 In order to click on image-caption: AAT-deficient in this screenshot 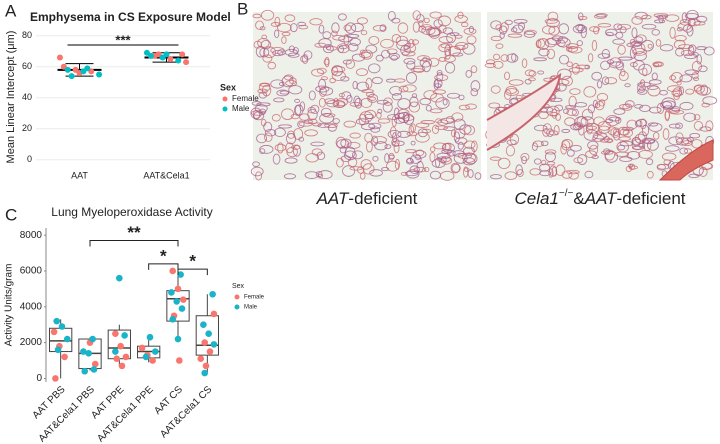, I will do `click(367, 198)`.